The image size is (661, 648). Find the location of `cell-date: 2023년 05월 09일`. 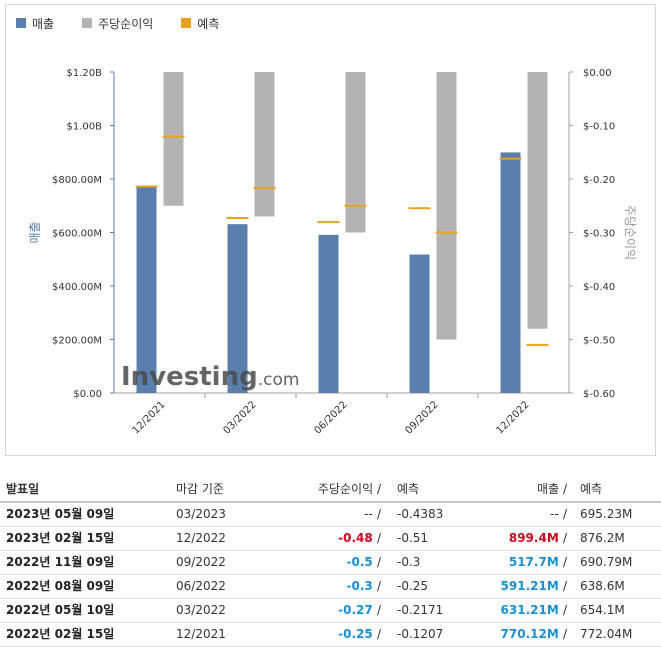

cell-date: 2023년 05월 09일 is located at coordinates (60, 514).